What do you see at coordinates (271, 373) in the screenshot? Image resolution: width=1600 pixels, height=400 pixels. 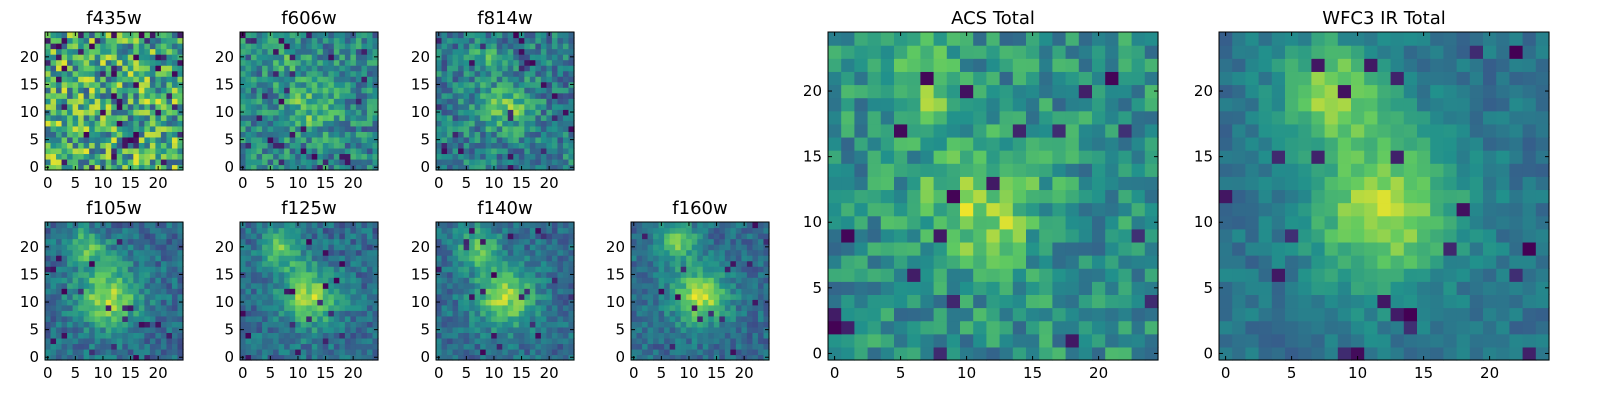 I see `x-tick-label: 5` at bounding box center [271, 373].